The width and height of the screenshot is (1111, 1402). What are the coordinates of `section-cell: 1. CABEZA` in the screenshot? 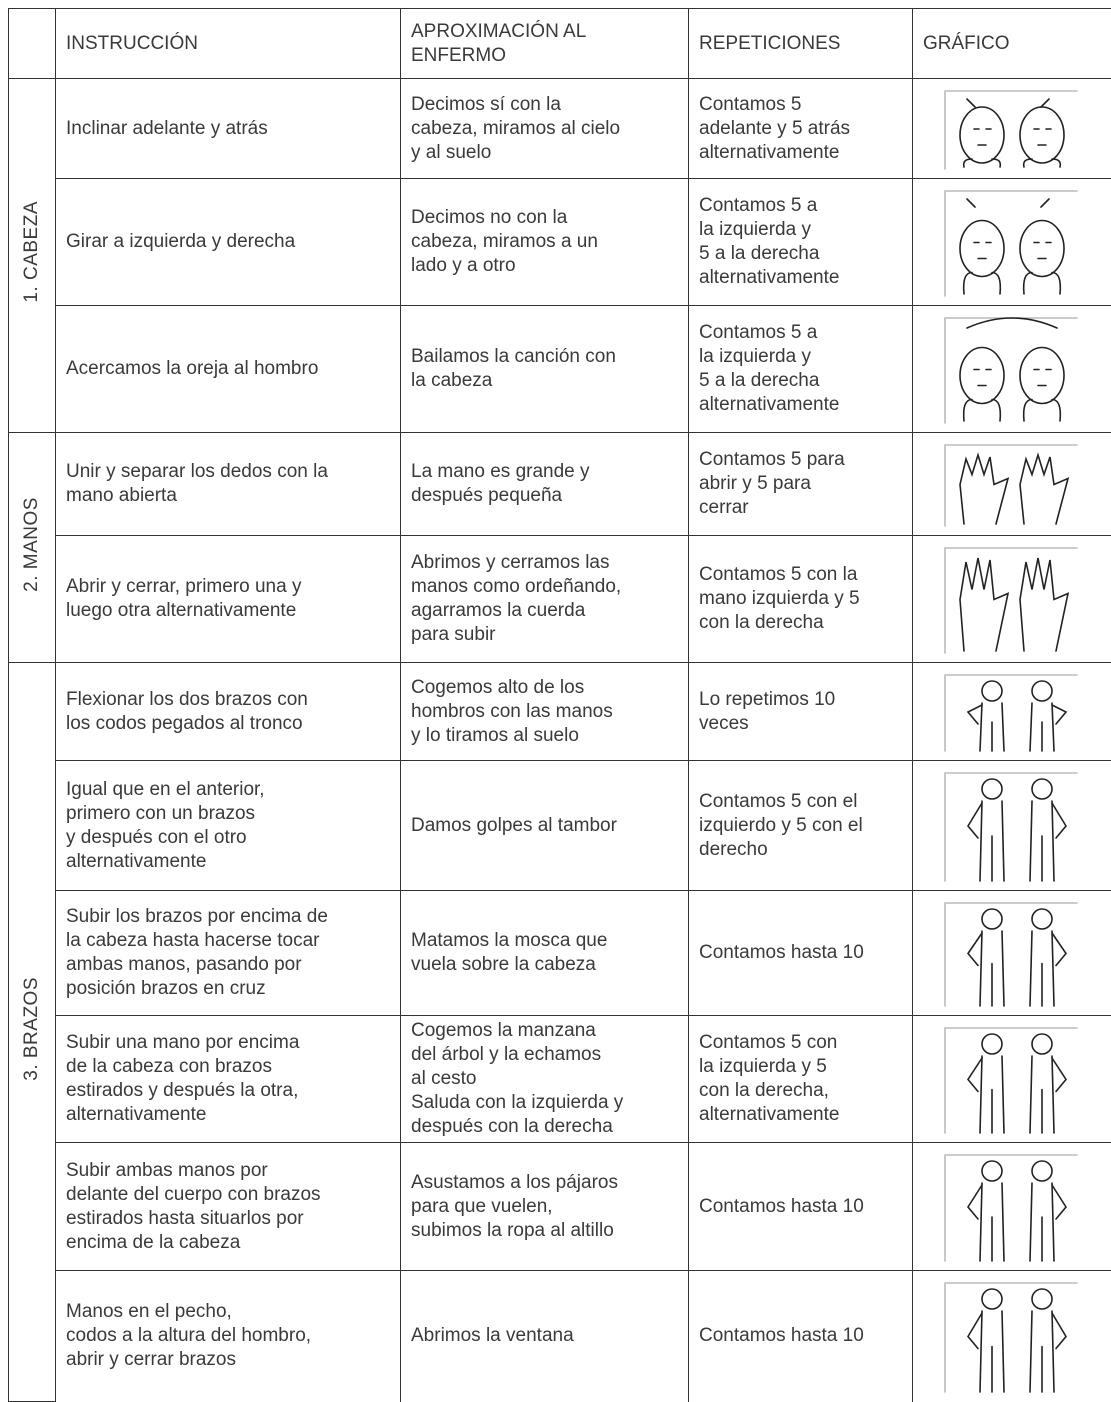 It's located at (32, 256).